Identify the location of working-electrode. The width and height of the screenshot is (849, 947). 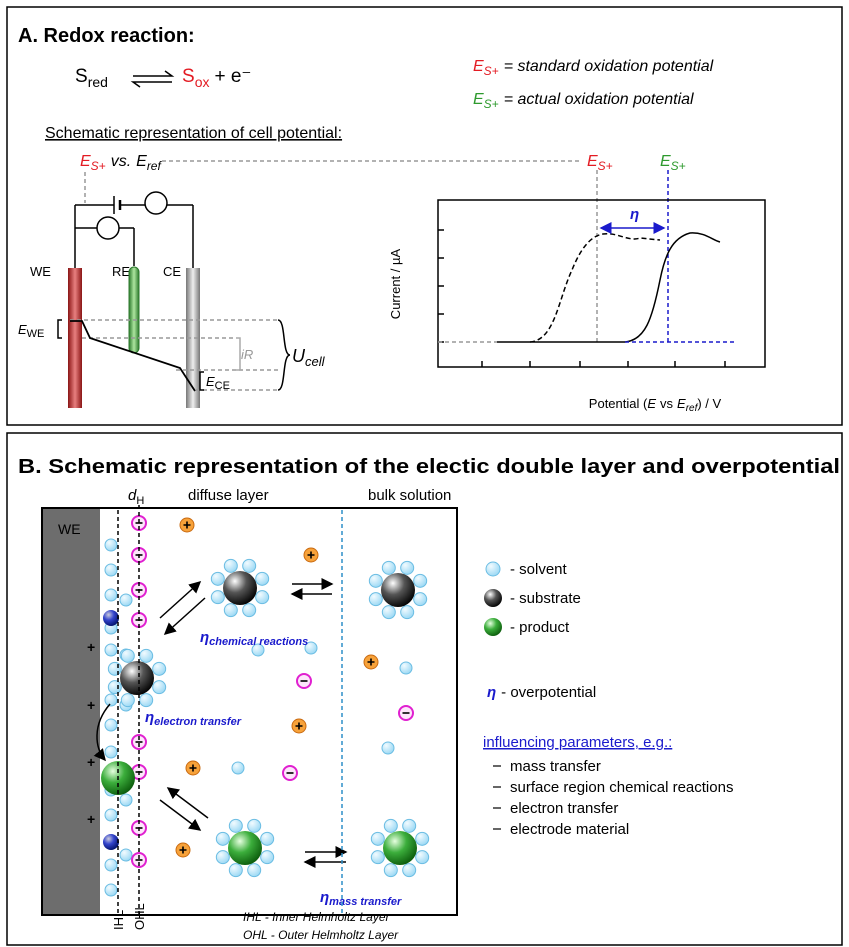
(71, 711).